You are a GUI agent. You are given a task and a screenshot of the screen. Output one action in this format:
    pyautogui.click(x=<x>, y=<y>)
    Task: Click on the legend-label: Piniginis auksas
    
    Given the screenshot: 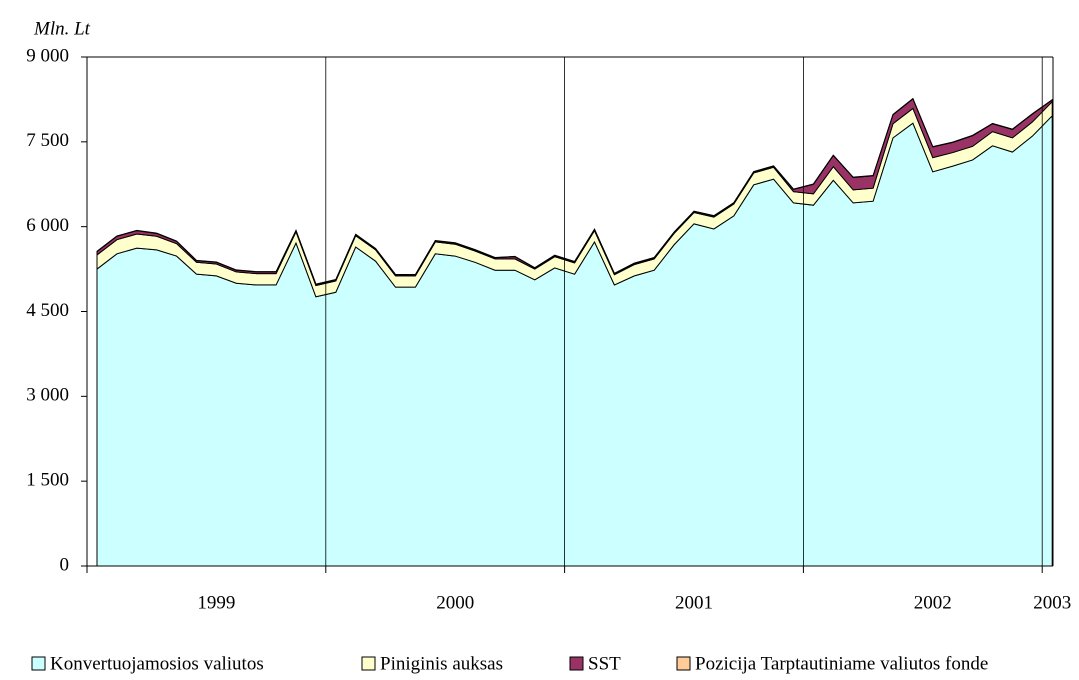 What is the action you would take?
    pyautogui.click(x=441, y=663)
    